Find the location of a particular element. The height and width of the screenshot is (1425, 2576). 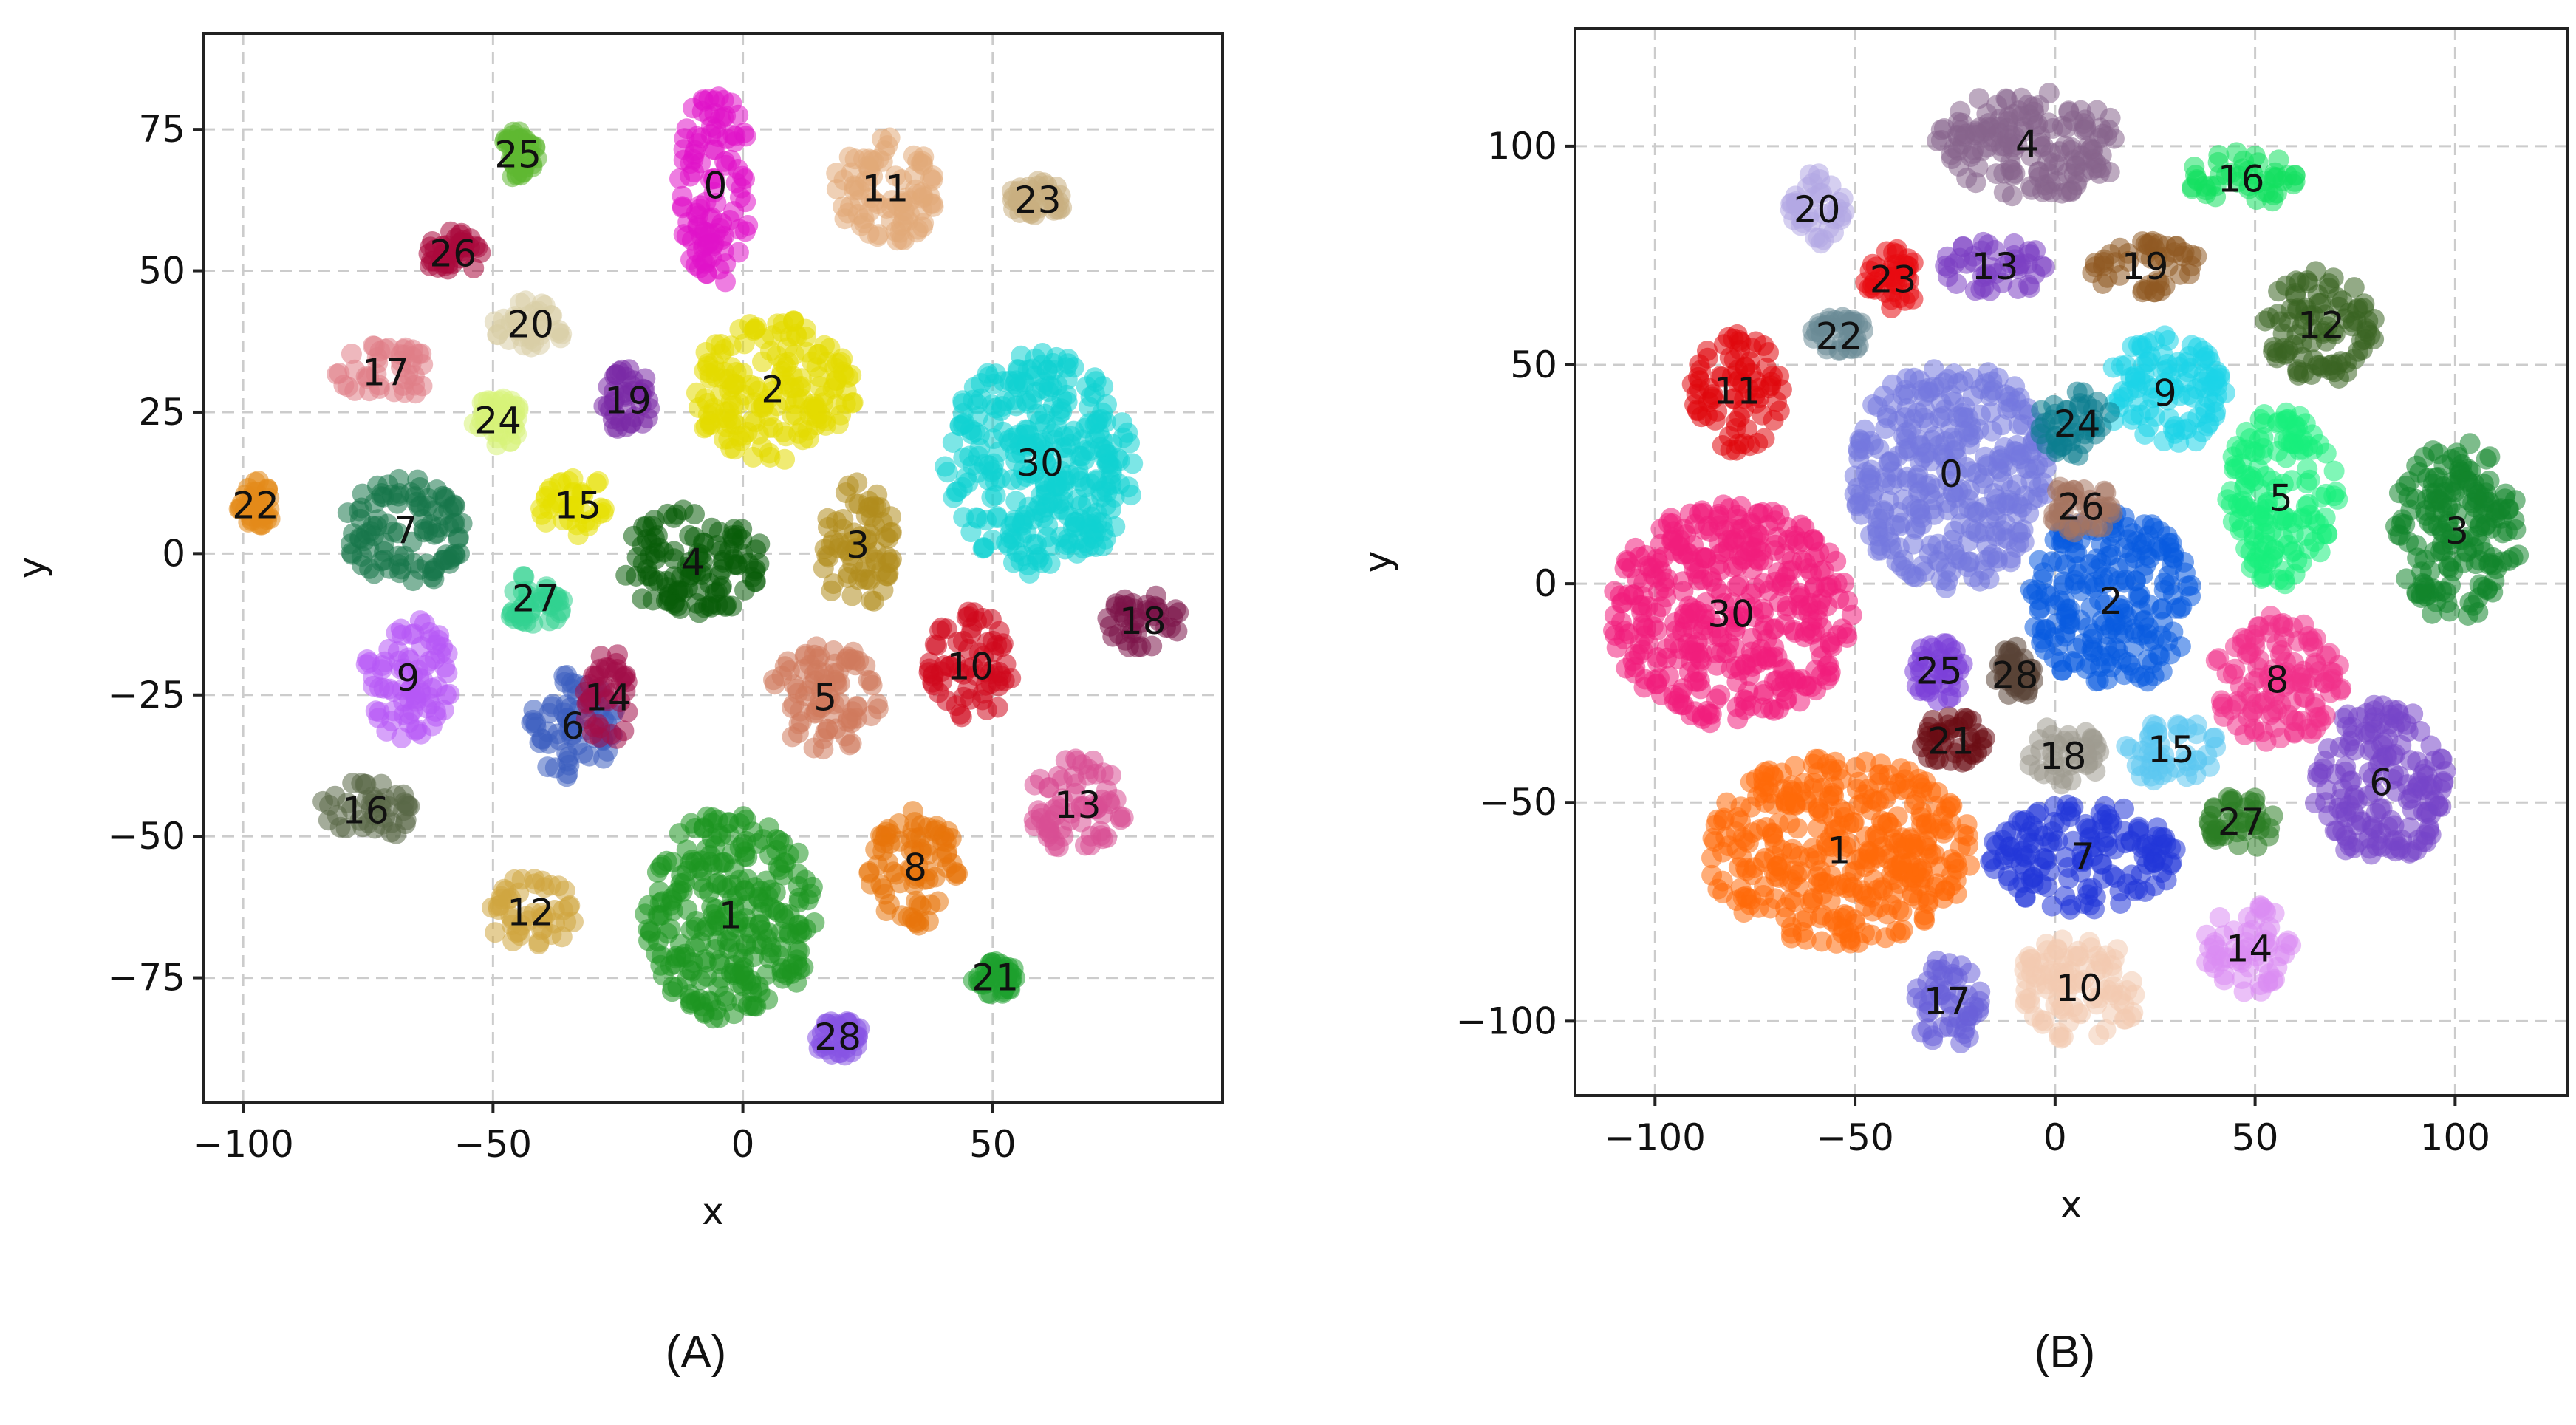

panel-a-cluster-label-6: 6 is located at coordinates (573, 726).